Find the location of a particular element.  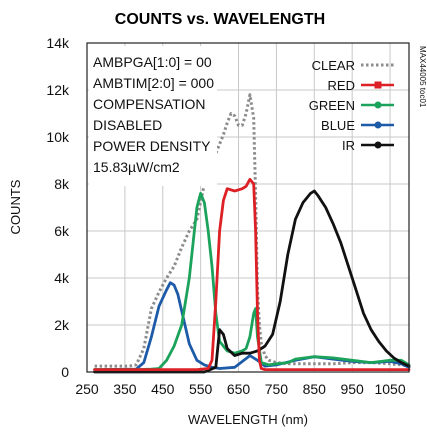

legend-label: GREEN is located at coordinates (332, 105).